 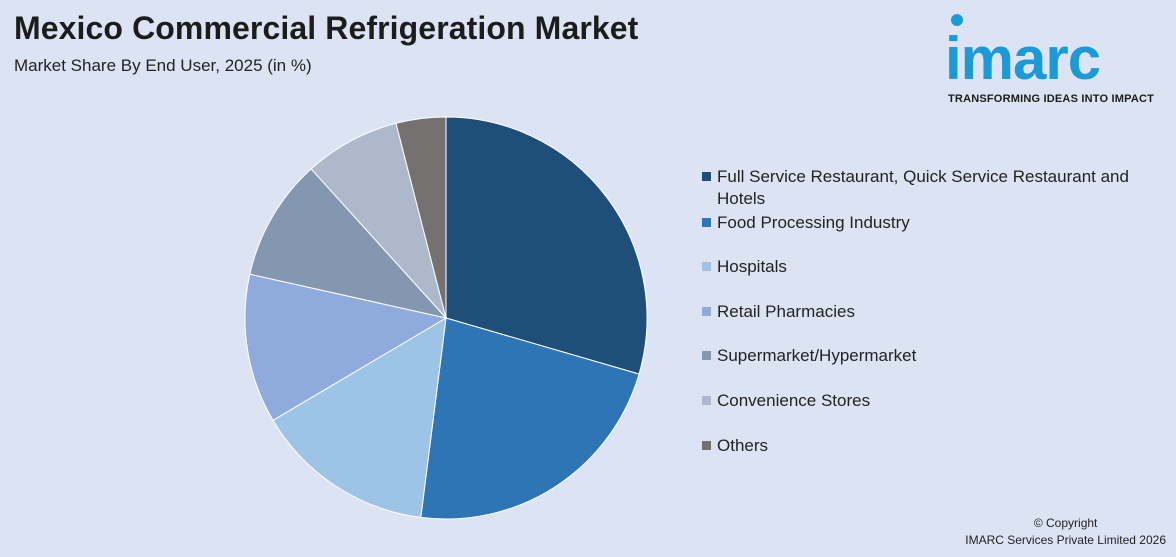 I want to click on logo-wordmark: imarc, so click(x=1023, y=58).